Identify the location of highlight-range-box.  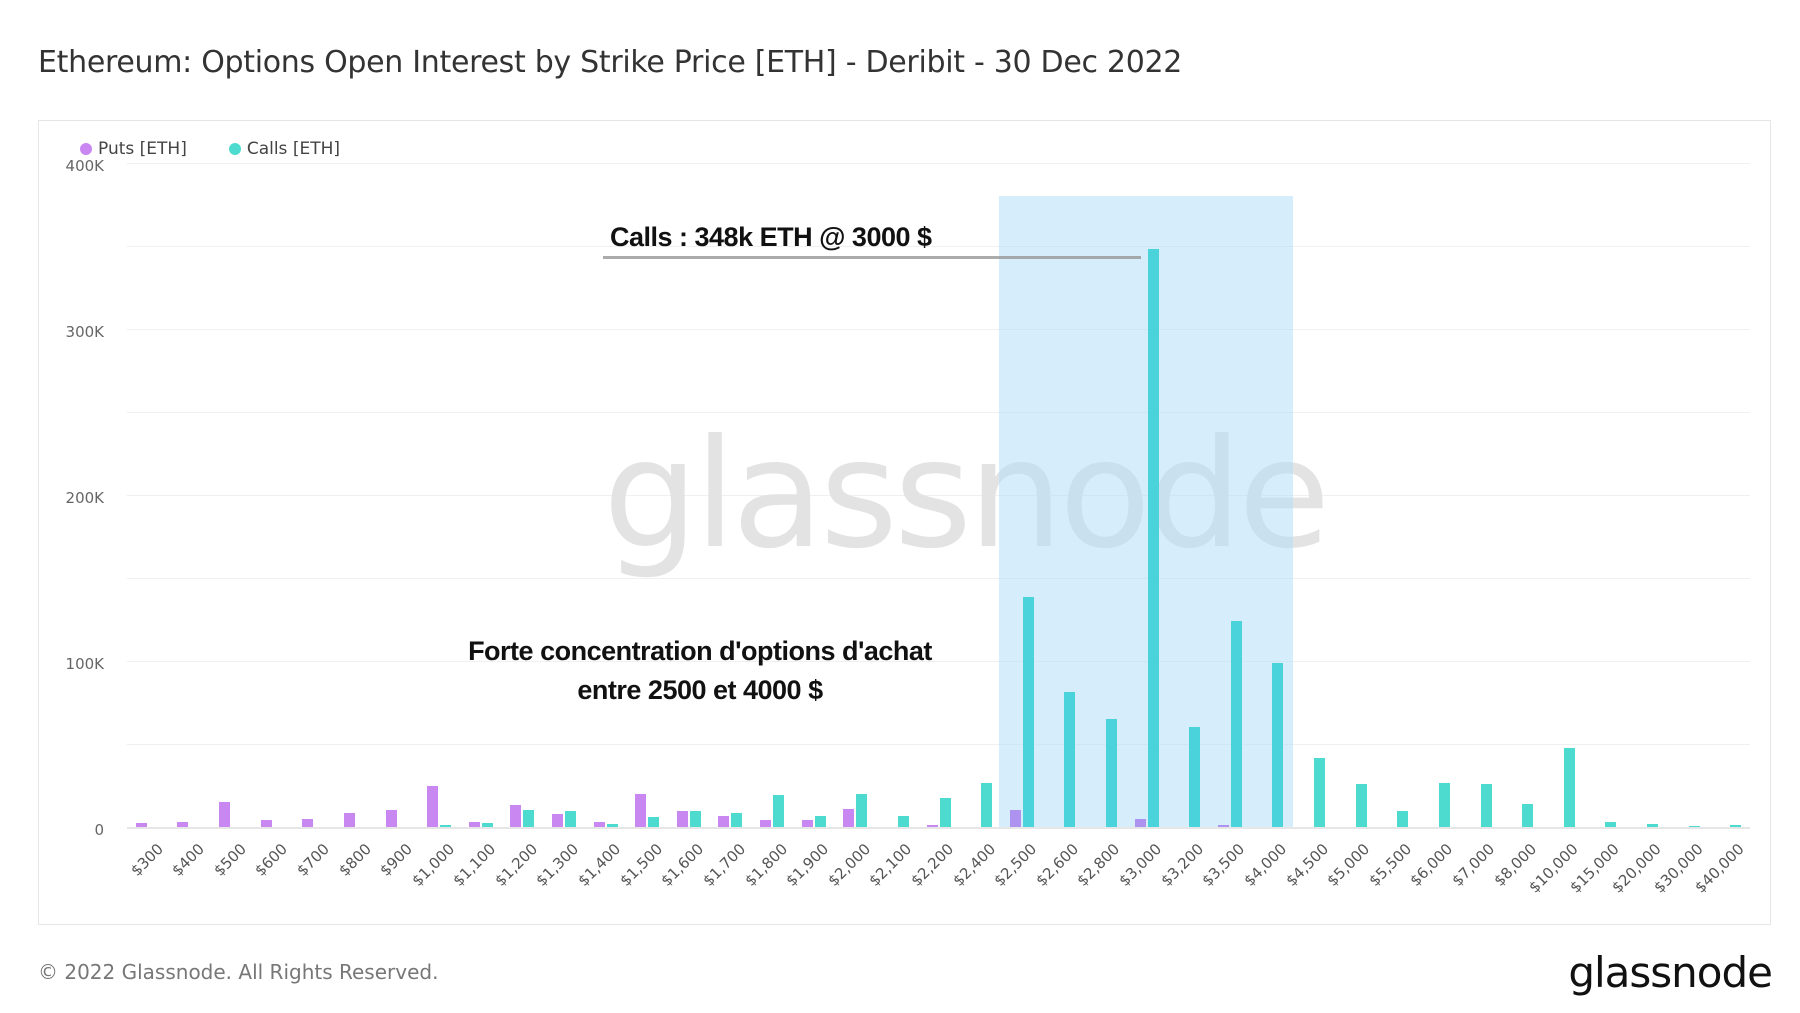
(1146, 512).